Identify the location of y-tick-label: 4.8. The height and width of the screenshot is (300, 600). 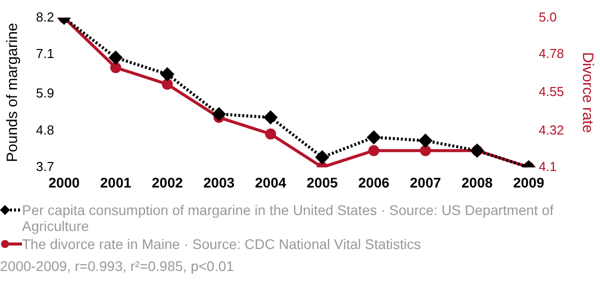
(45, 130).